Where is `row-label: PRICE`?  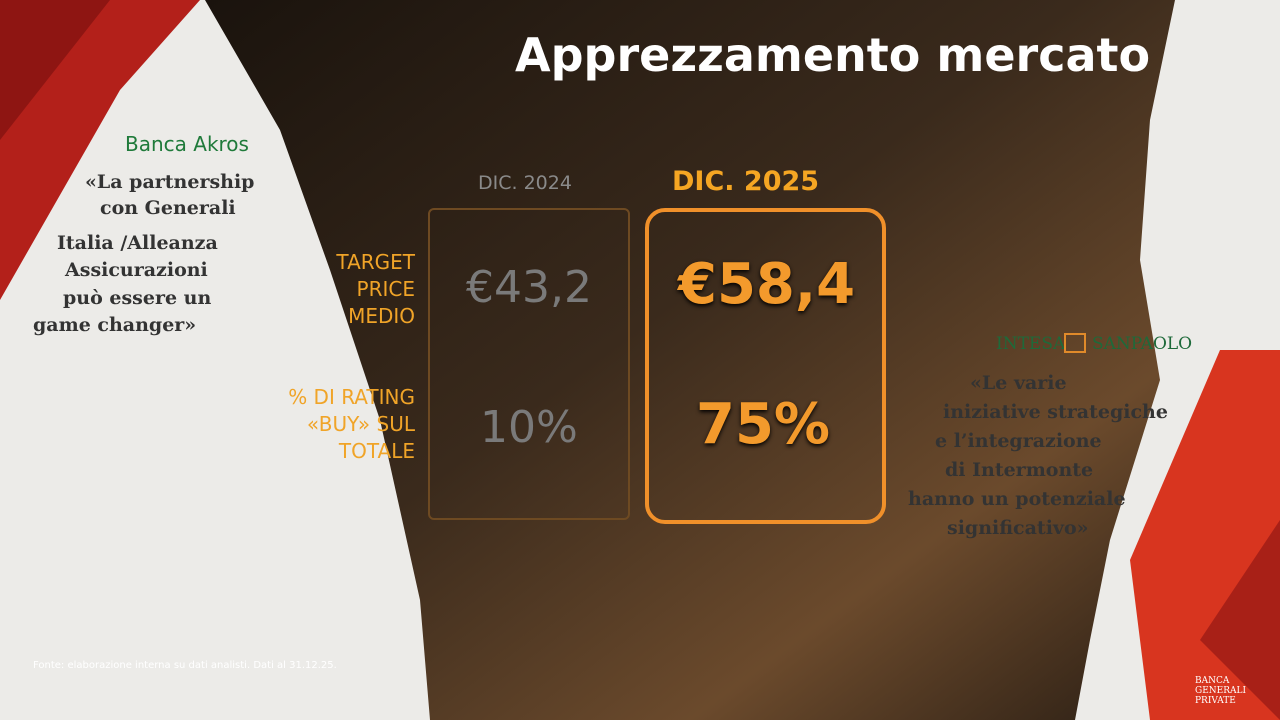 row-label: PRICE is located at coordinates (385, 289).